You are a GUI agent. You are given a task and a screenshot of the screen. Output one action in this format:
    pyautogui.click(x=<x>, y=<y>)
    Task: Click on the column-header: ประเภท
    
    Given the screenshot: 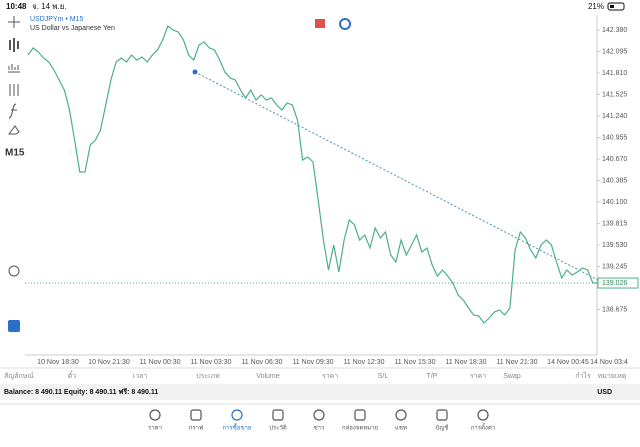 What is the action you would take?
    pyautogui.click(x=208, y=376)
    